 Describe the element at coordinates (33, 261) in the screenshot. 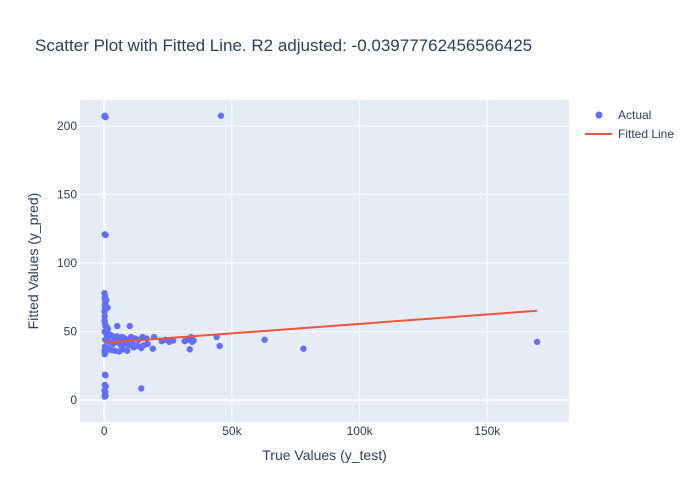

I see `y-axis-title: Fitted Values (y_pred)` at that location.